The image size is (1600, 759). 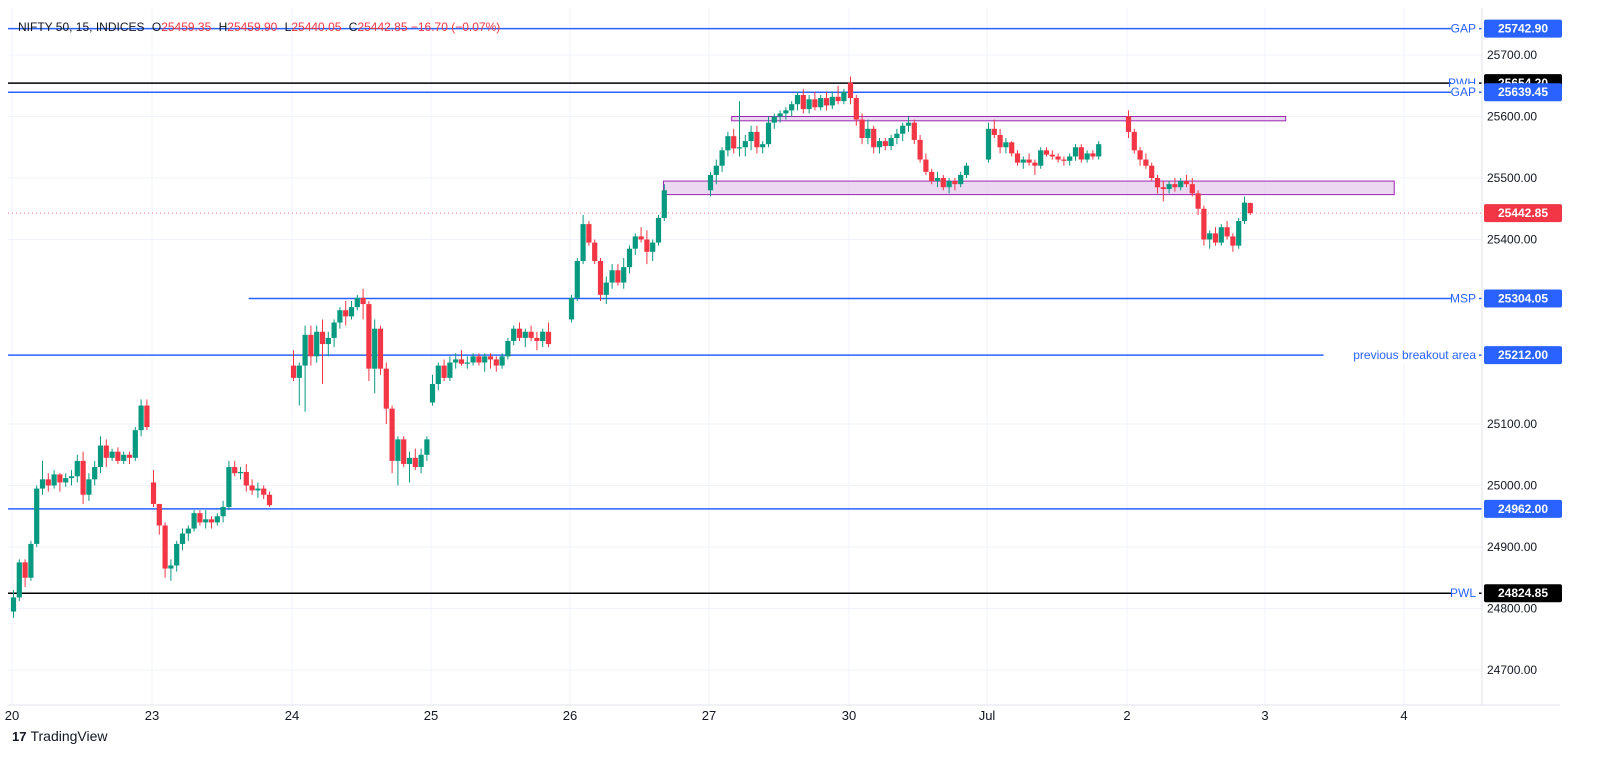 I want to click on close-value: 25442.85, so click(x=382, y=27).